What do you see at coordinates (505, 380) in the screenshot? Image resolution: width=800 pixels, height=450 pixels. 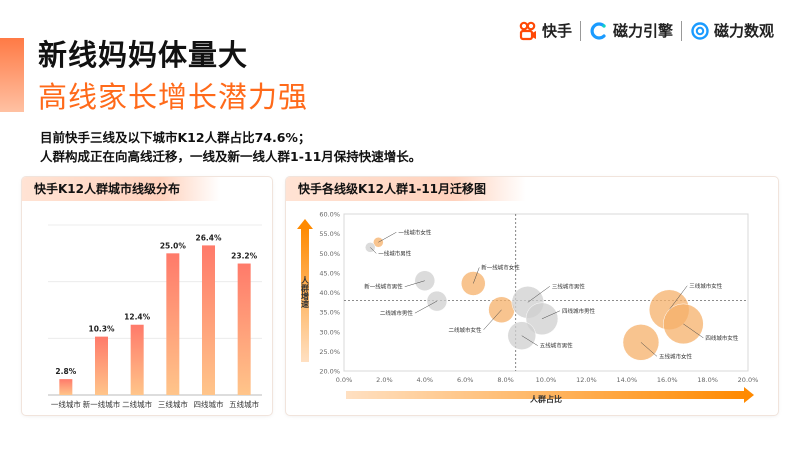 I see `x-tick-label: 8.0%` at bounding box center [505, 380].